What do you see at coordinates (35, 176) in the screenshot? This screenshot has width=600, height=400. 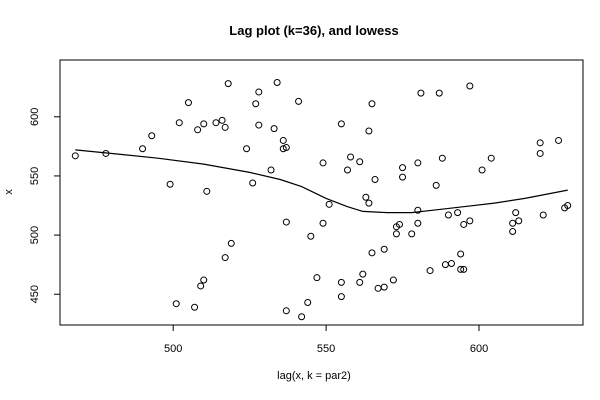 I see `y-tick-label: 550` at bounding box center [35, 176].